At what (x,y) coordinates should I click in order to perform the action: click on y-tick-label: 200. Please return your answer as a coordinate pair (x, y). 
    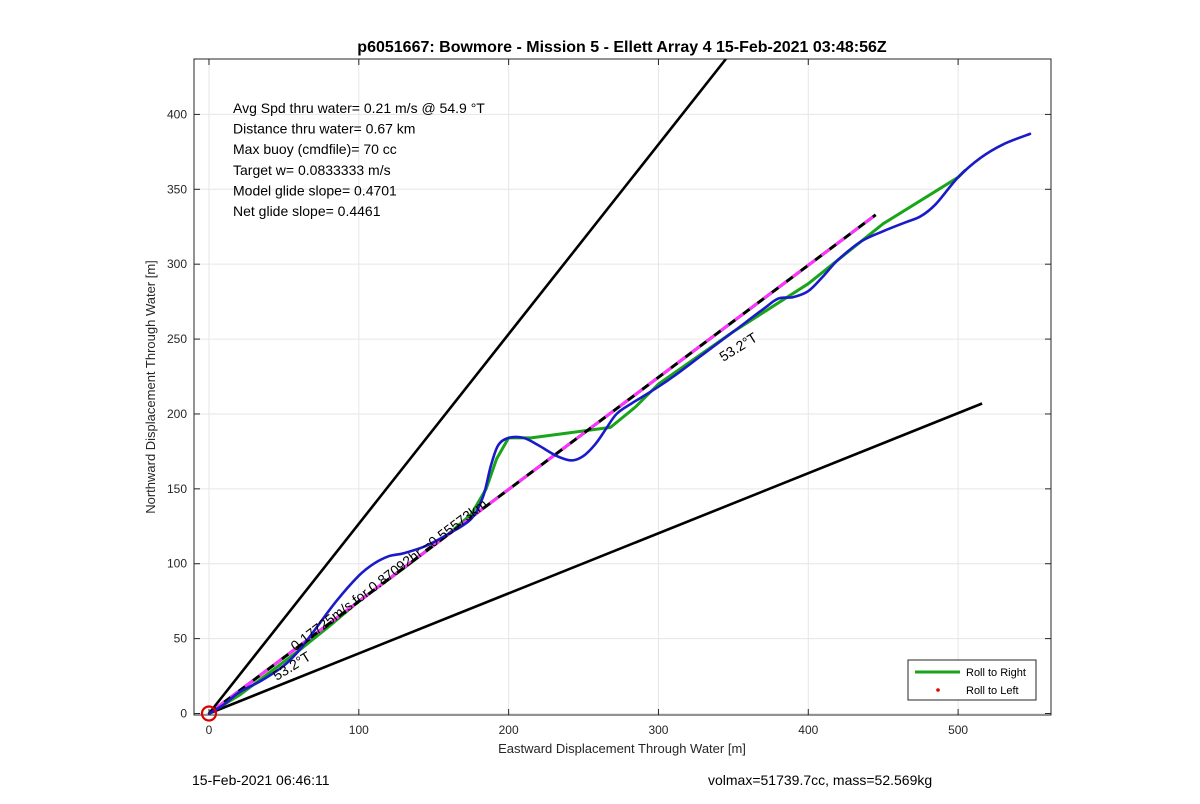
    Looking at the image, I should click on (177, 414).